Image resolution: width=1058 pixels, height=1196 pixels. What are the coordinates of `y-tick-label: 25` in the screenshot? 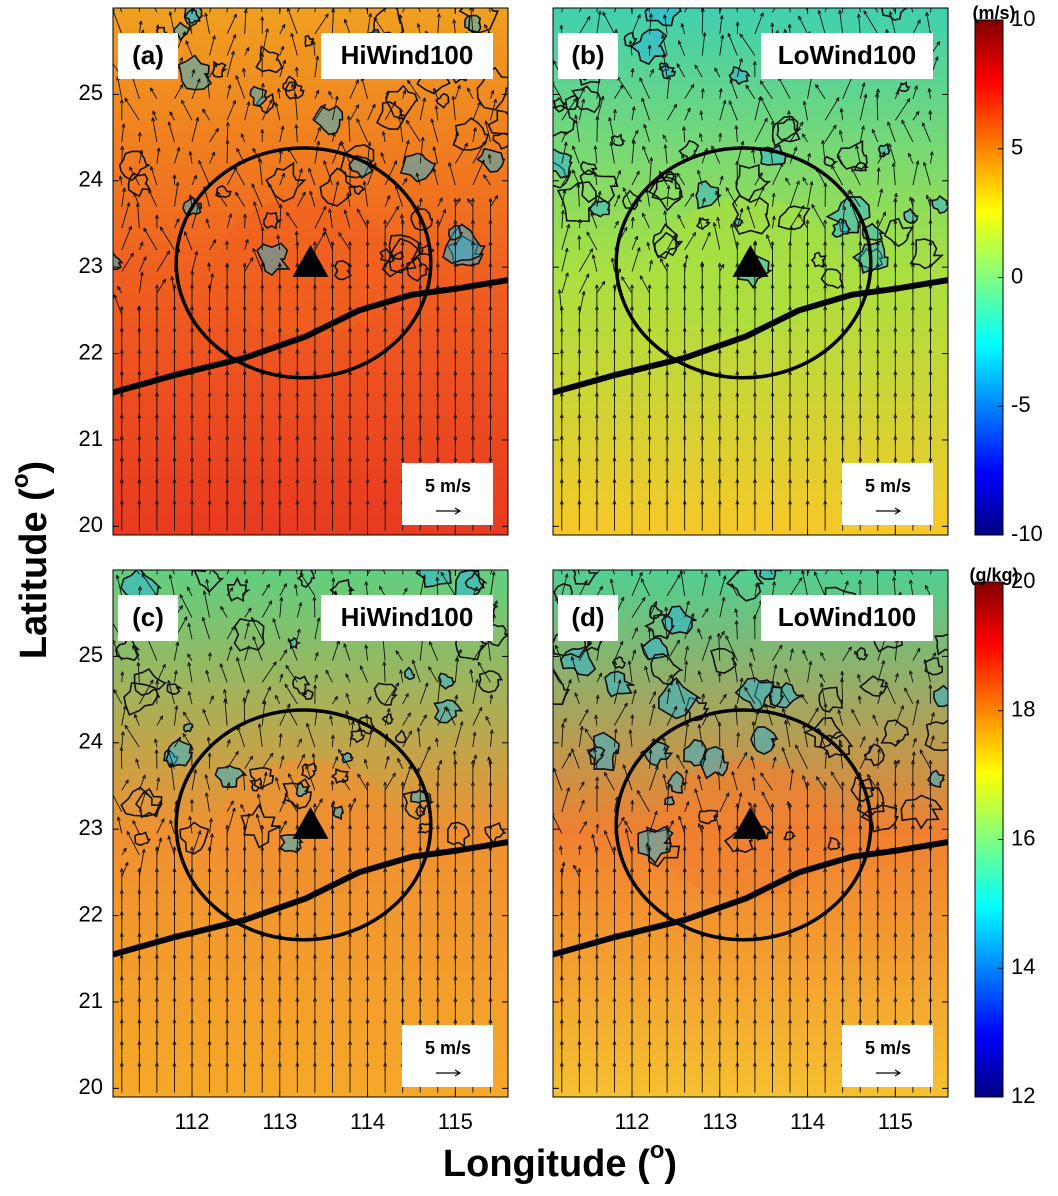 It's located at (91, 92).